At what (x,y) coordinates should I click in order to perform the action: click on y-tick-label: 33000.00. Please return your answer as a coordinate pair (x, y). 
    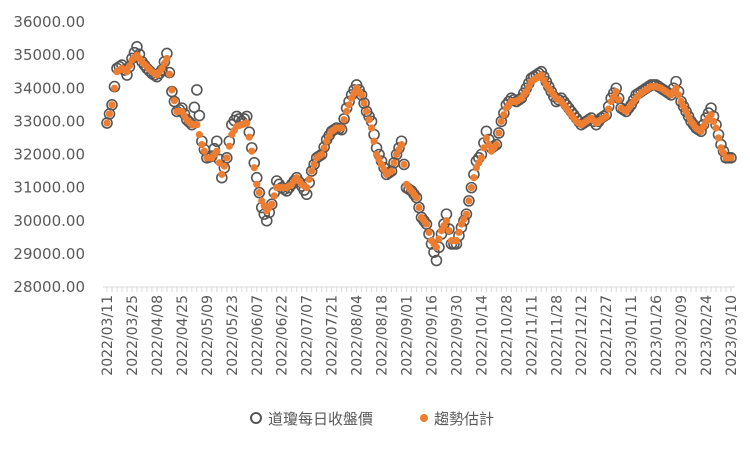
    Looking at the image, I should click on (49, 121).